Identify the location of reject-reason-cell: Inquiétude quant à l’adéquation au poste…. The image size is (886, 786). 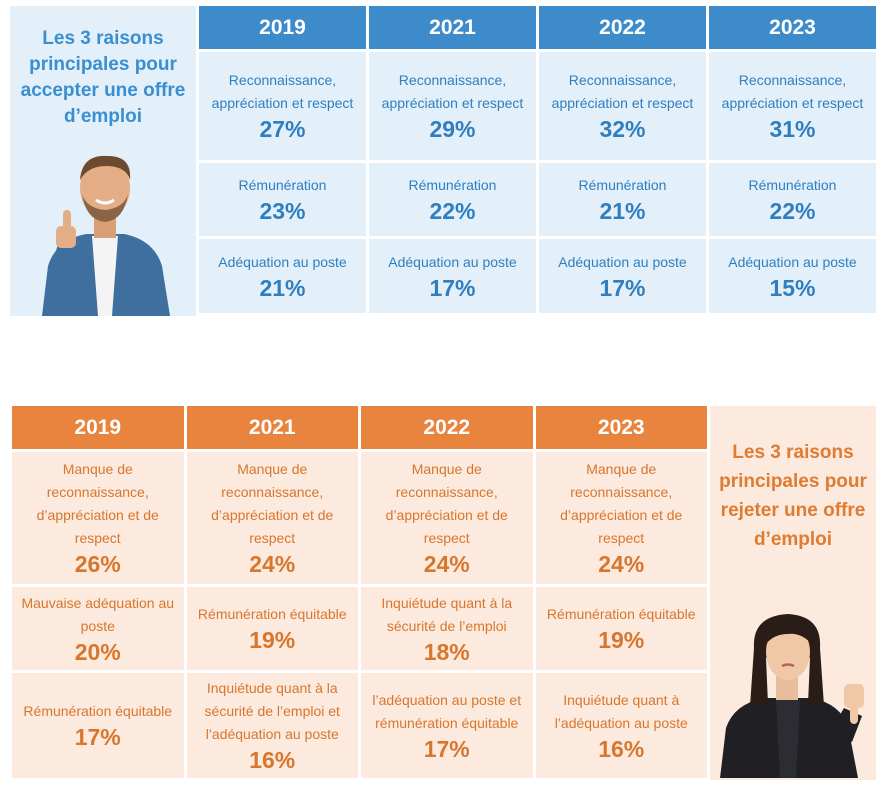
(621, 725).